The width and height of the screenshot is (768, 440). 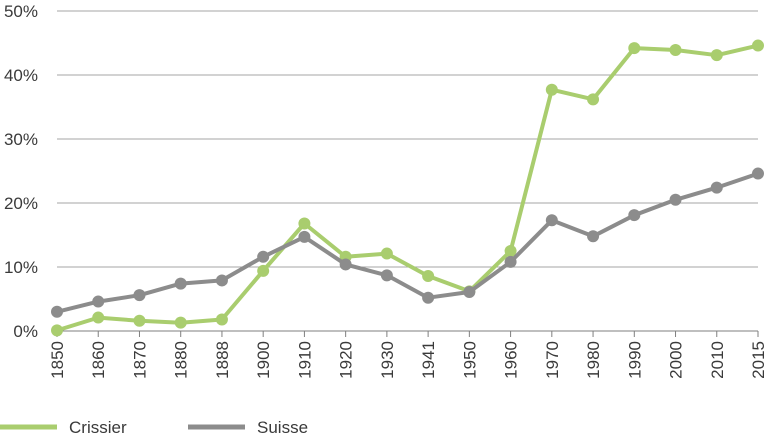 What do you see at coordinates (98, 360) in the screenshot?
I see `x-tick-label: 1860` at bounding box center [98, 360].